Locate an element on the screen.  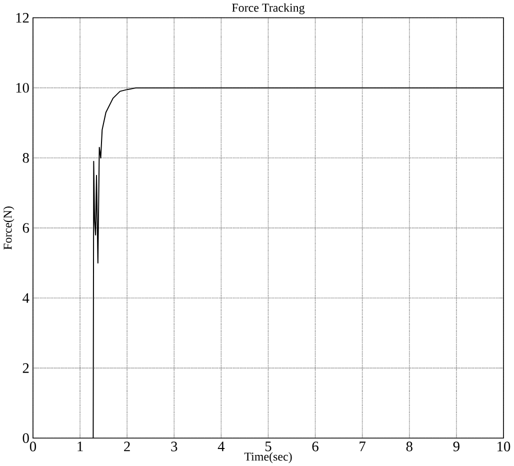
x-tick-label: 3 is located at coordinates (174, 446).